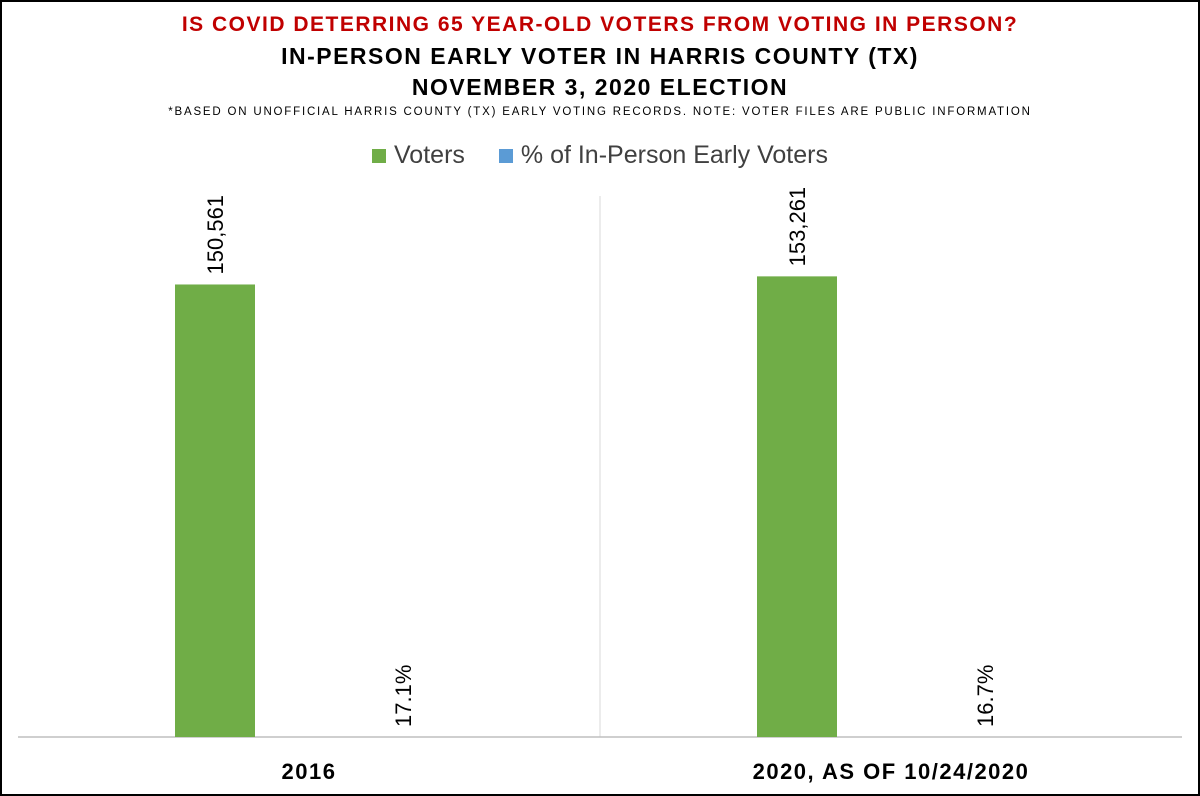 This screenshot has width=1200, height=796. What do you see at coordinates (403, 696) in the screenshot?
I see `data-label-percent-0: 17.1%` at bounding box center [403, 696].